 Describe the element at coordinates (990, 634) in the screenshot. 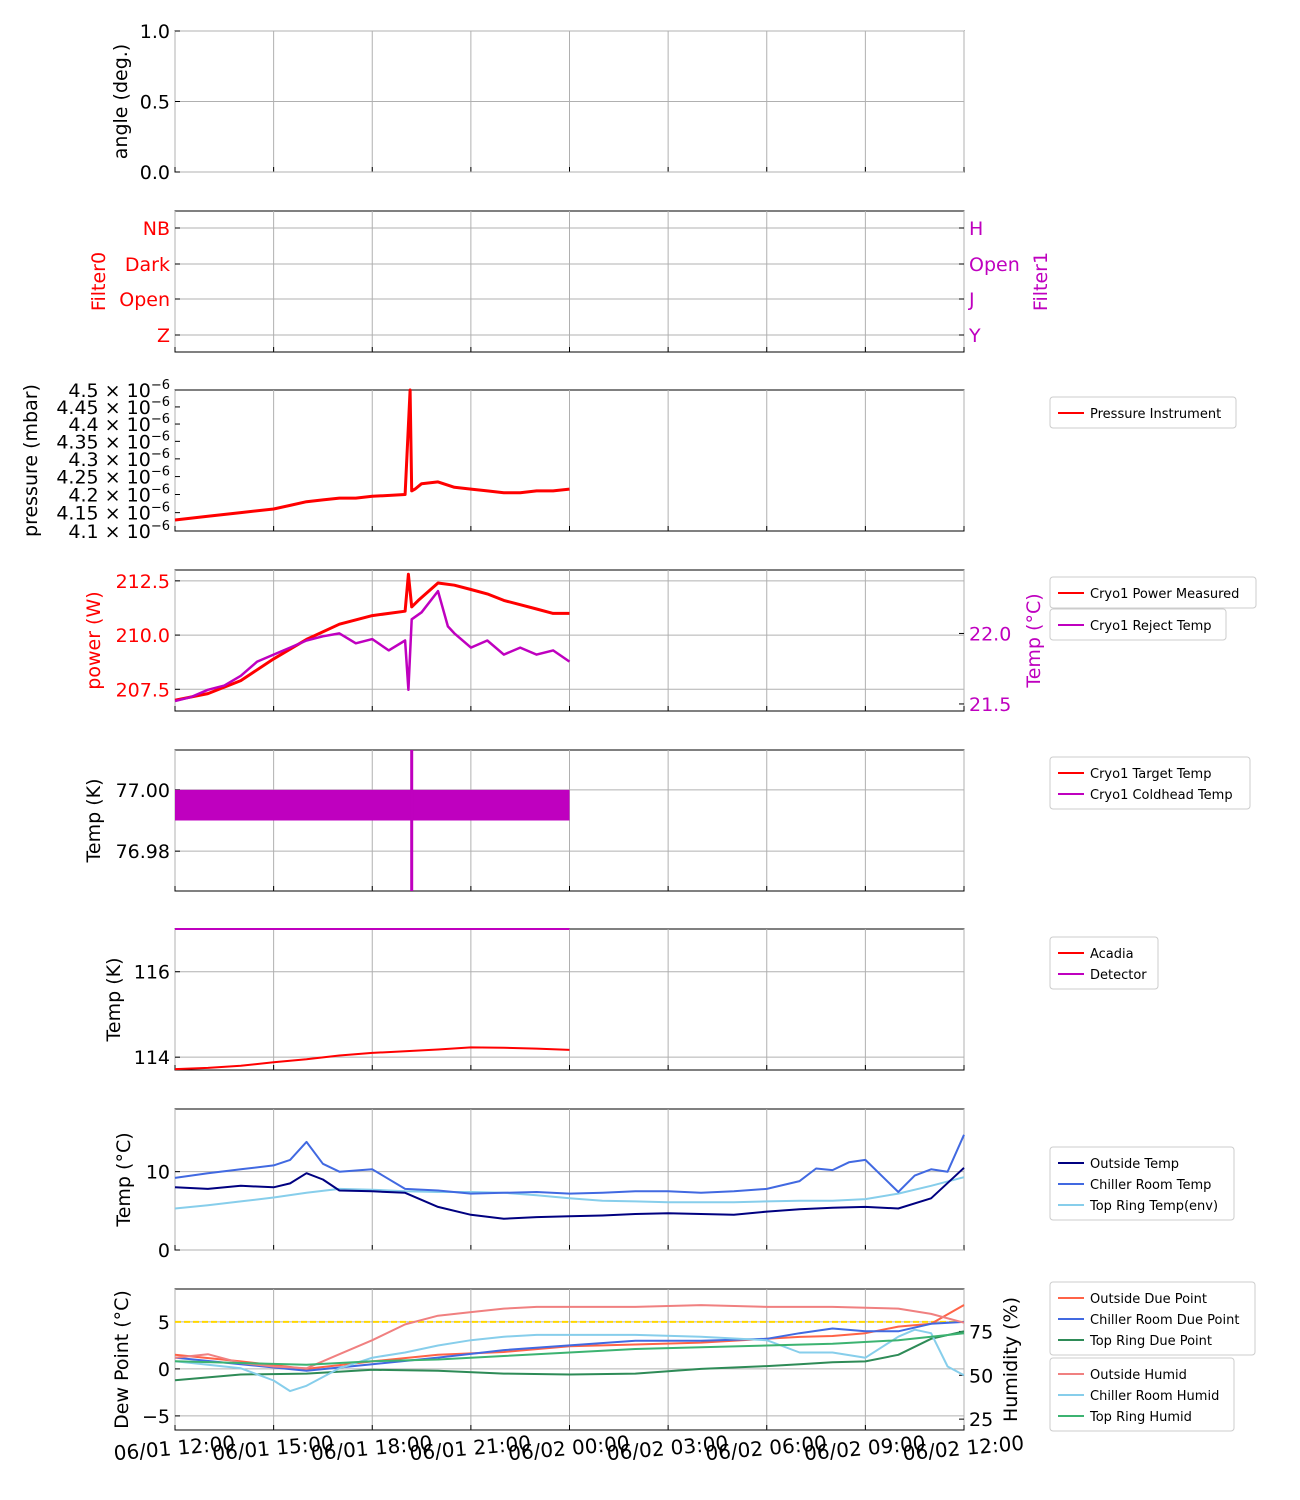

I see `panel-4-ytick-right: 22.0` at that location.